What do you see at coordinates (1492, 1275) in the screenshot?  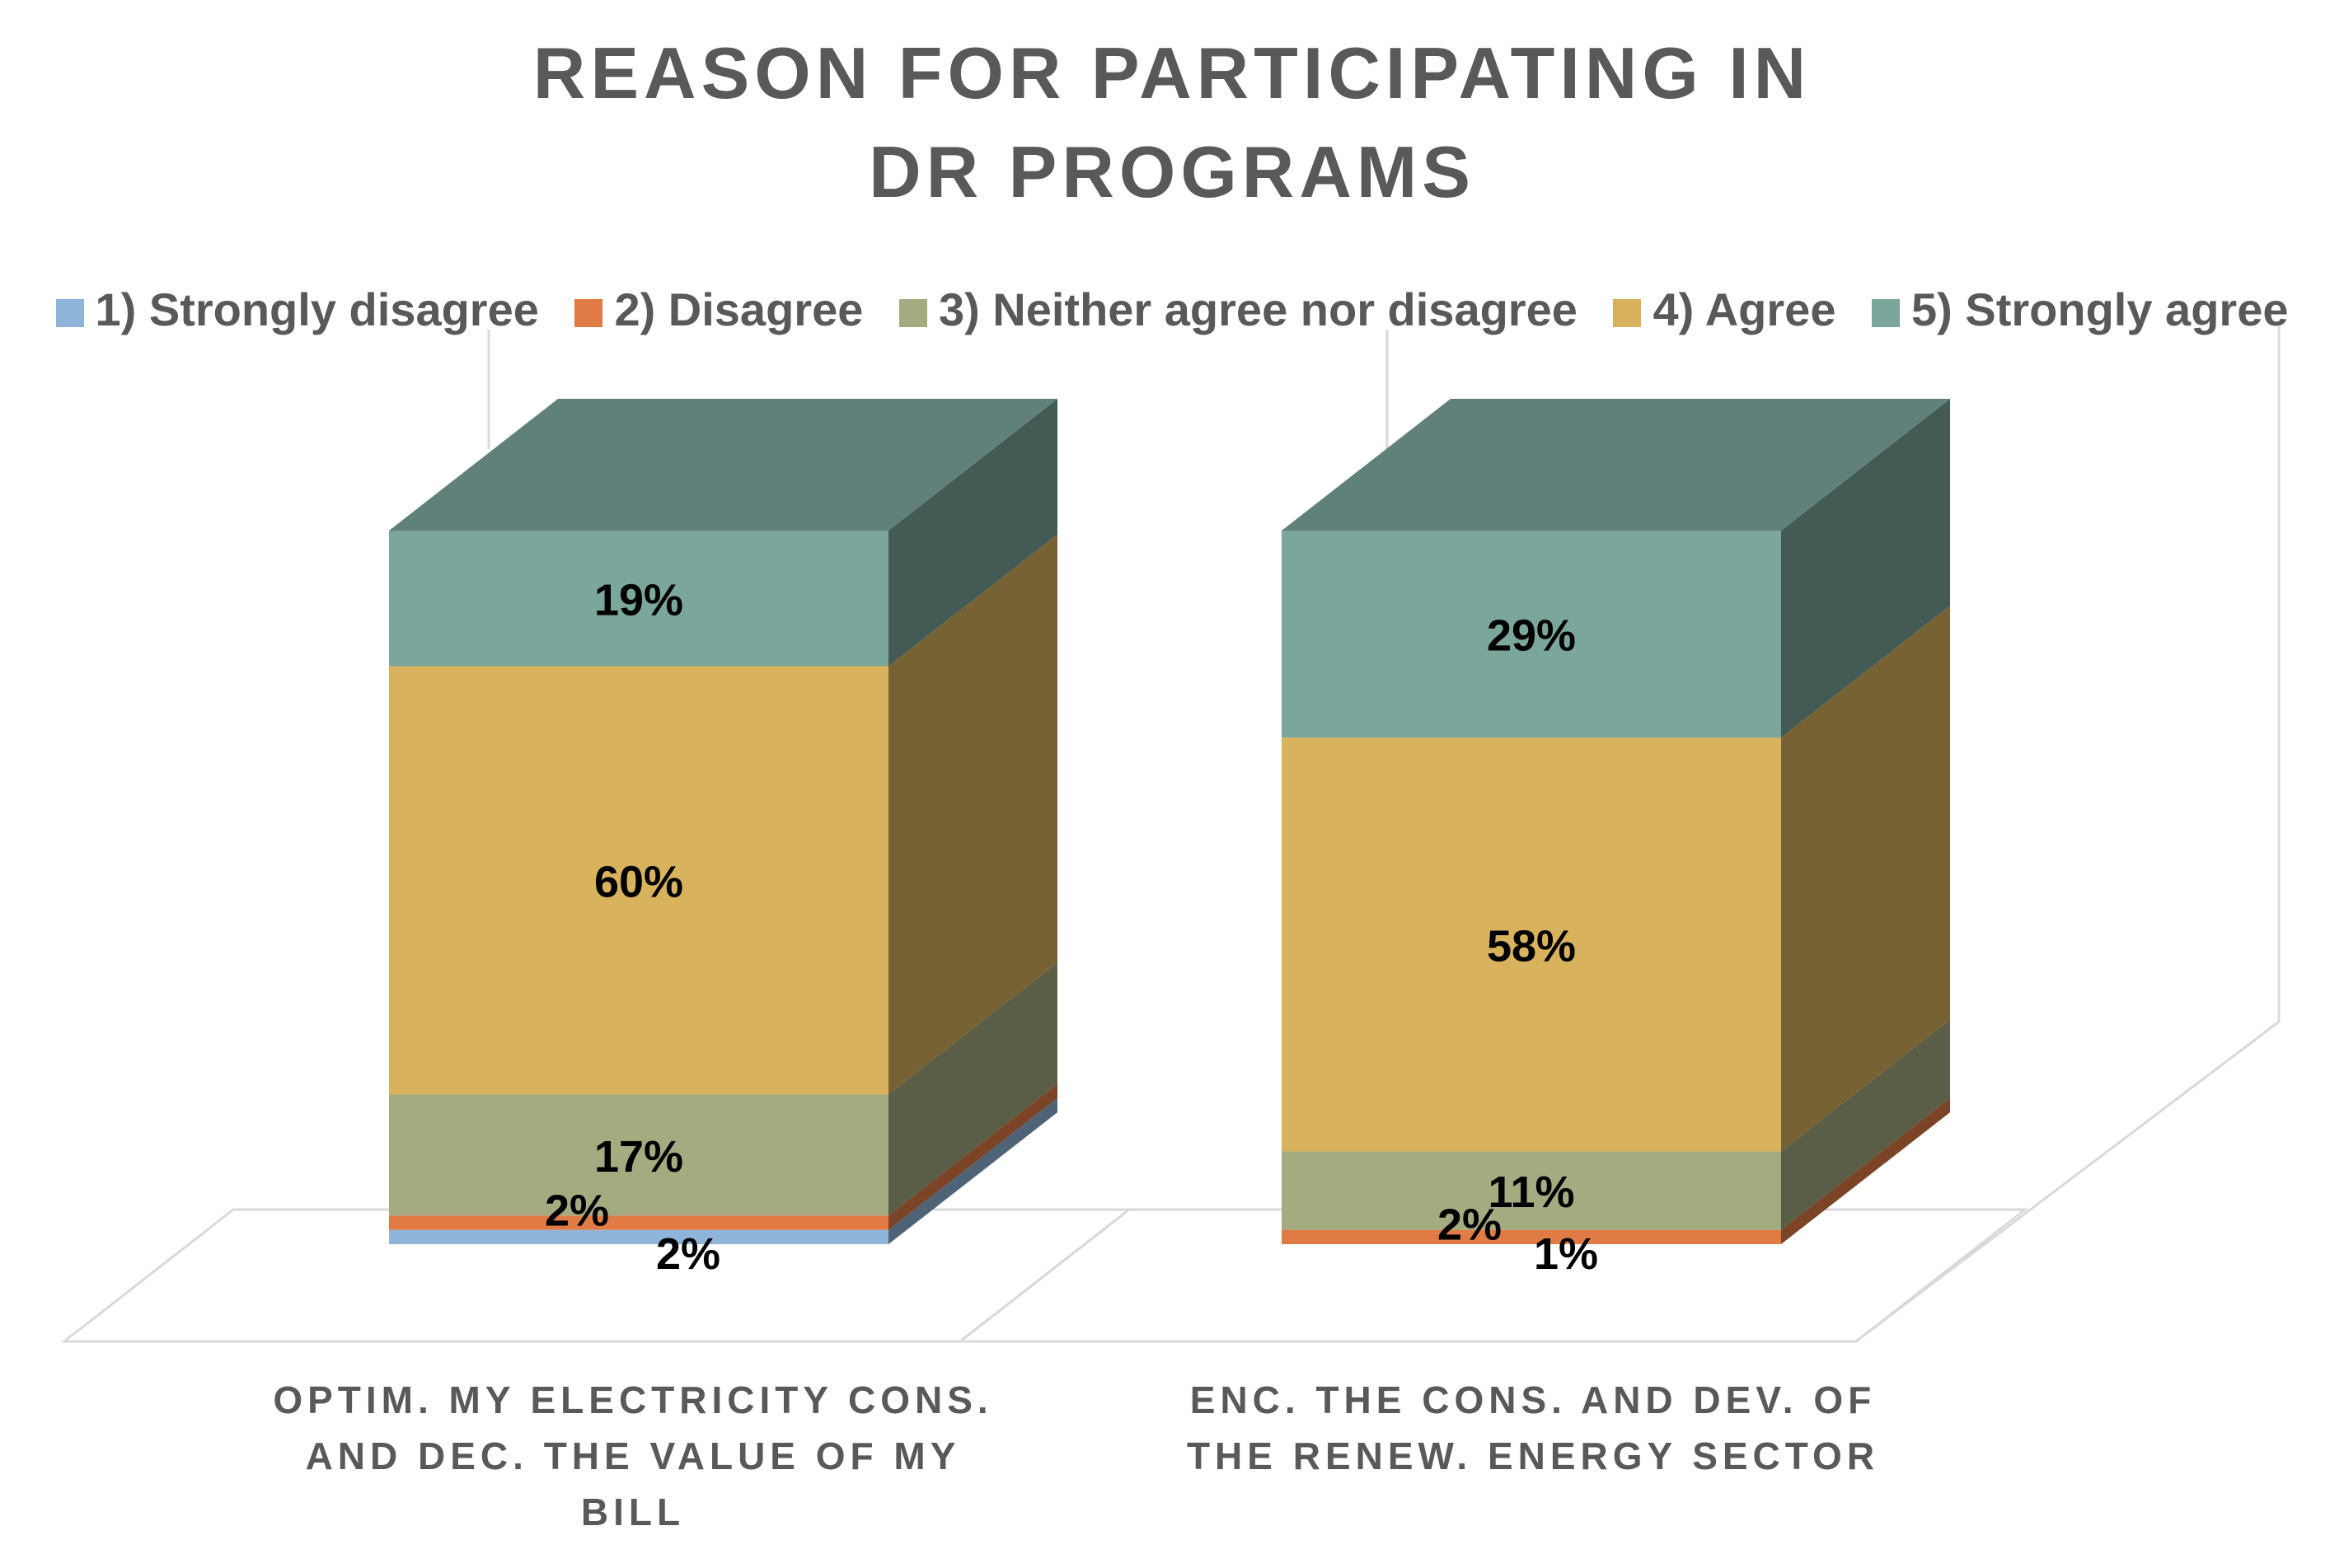 I see `floor-right` at bounding box center [1492, 1275].